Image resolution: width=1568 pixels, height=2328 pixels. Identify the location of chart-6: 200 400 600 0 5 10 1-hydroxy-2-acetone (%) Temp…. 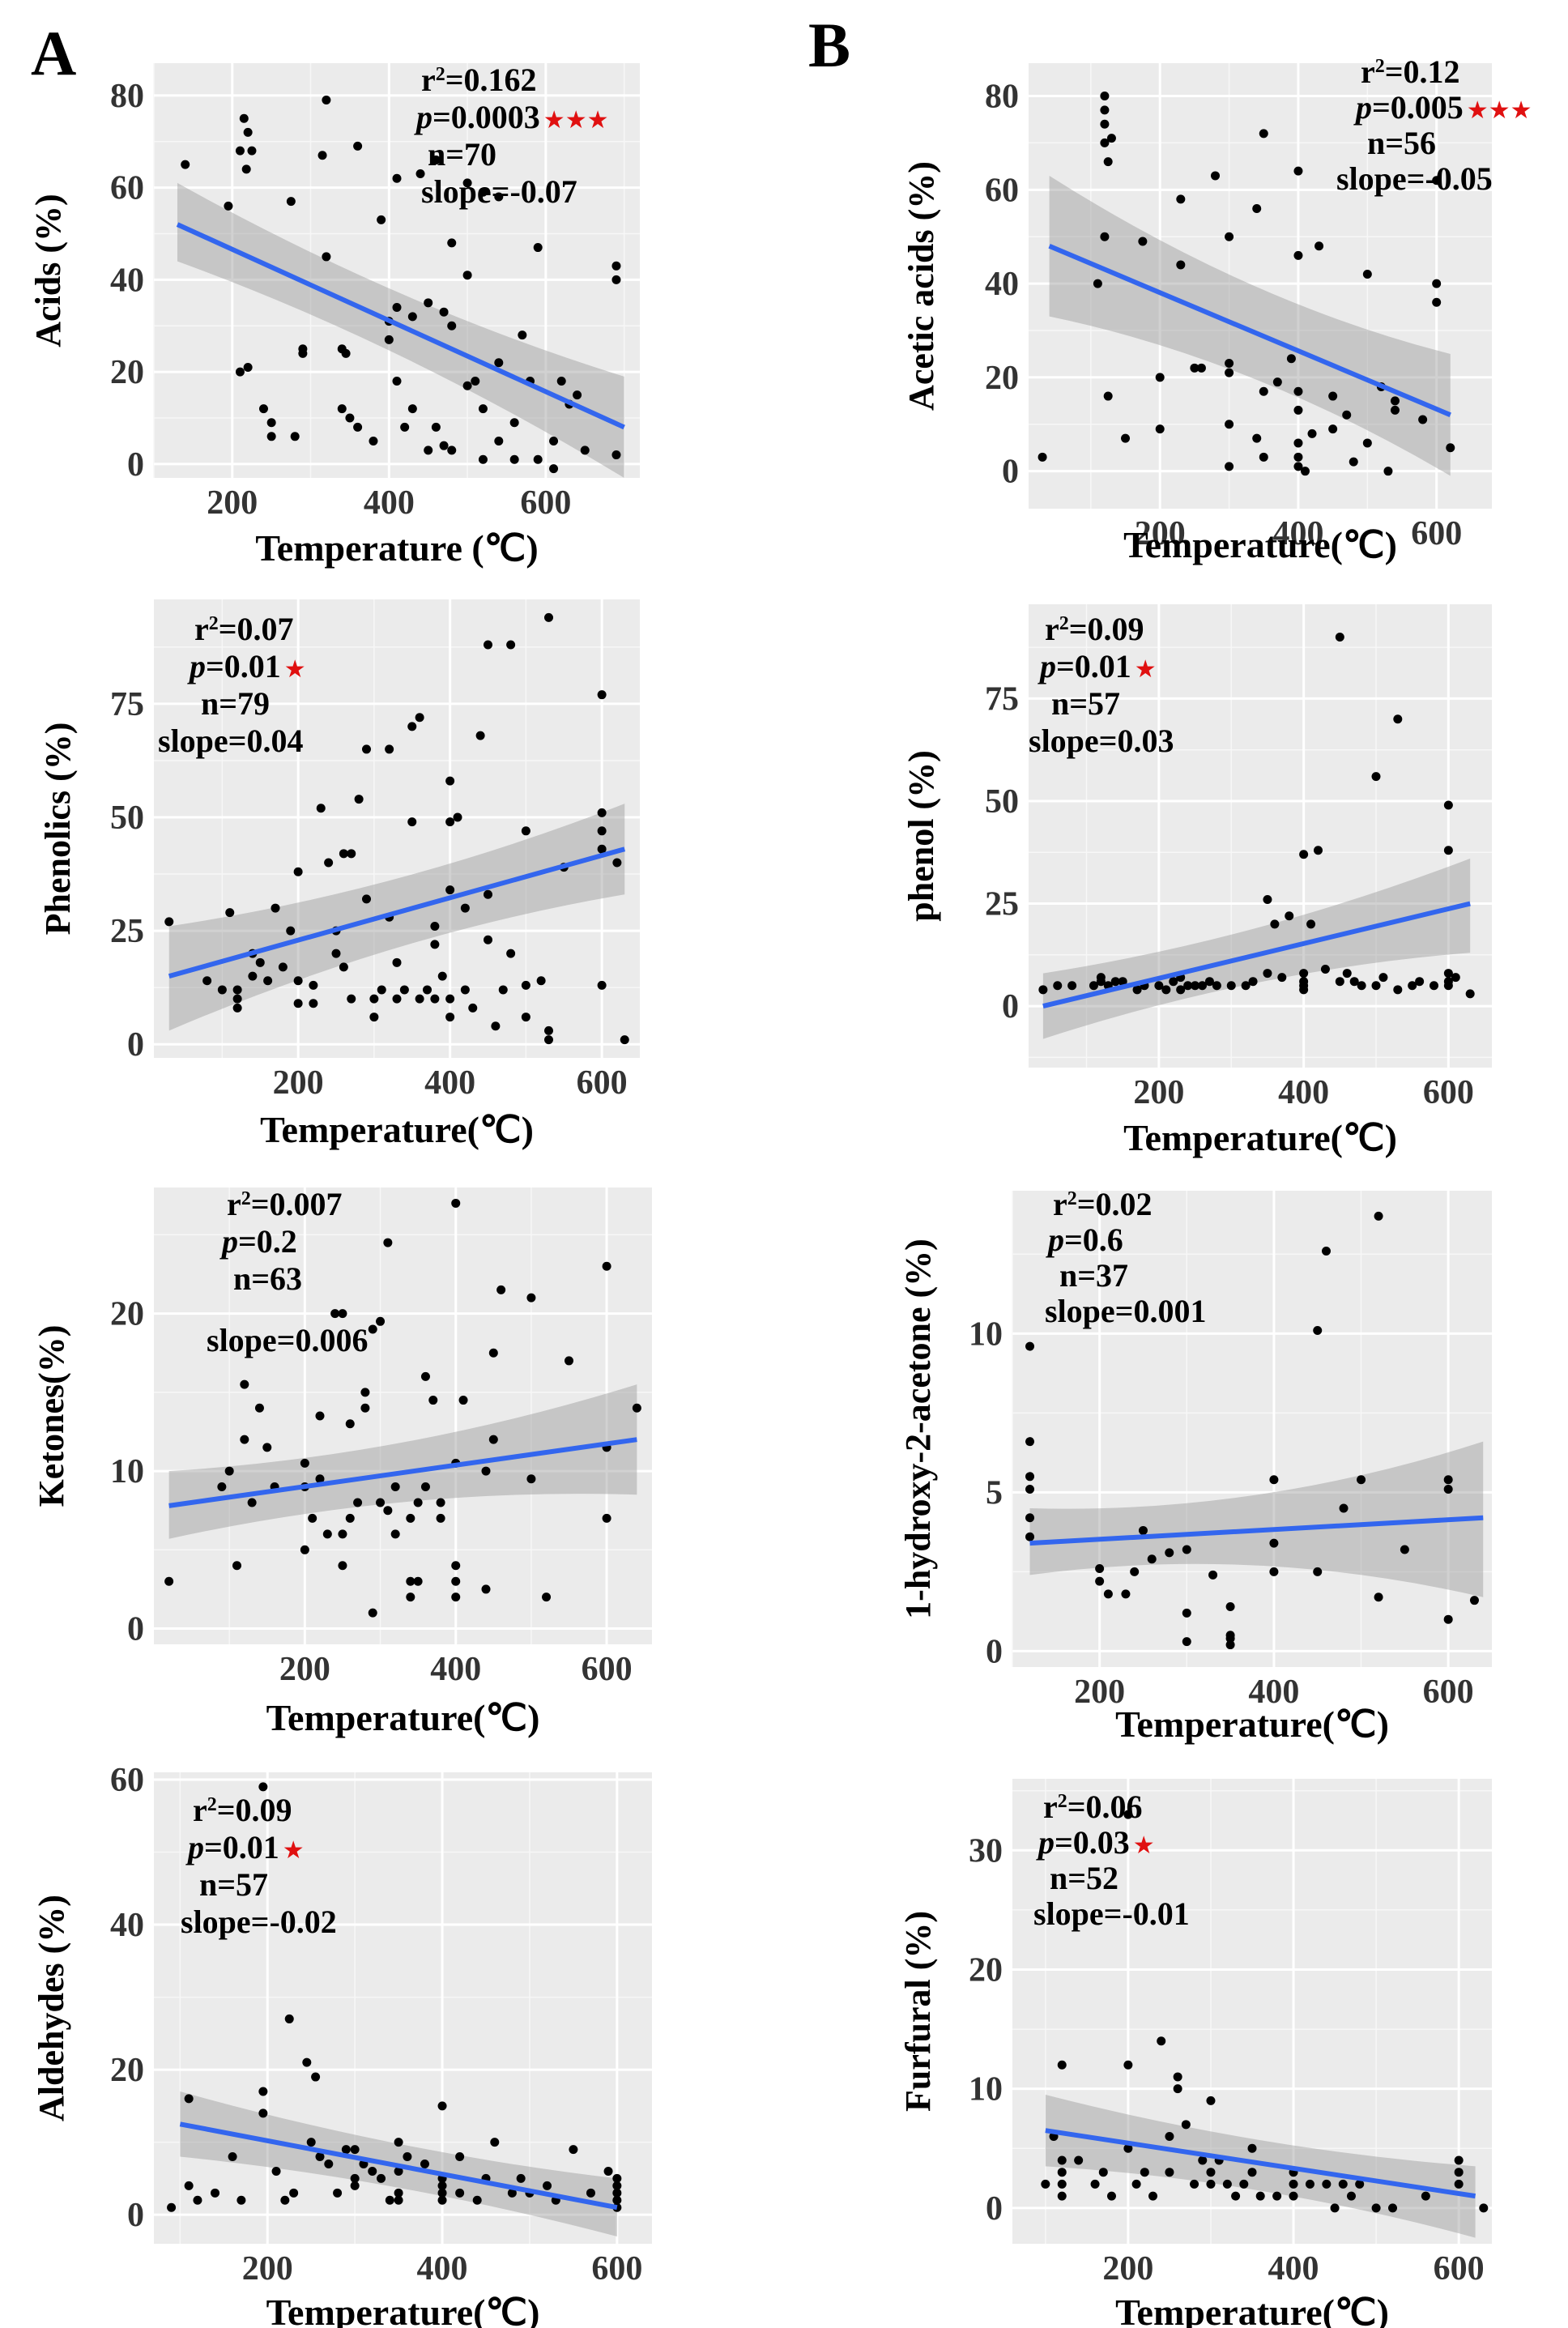
(1195, 1465).